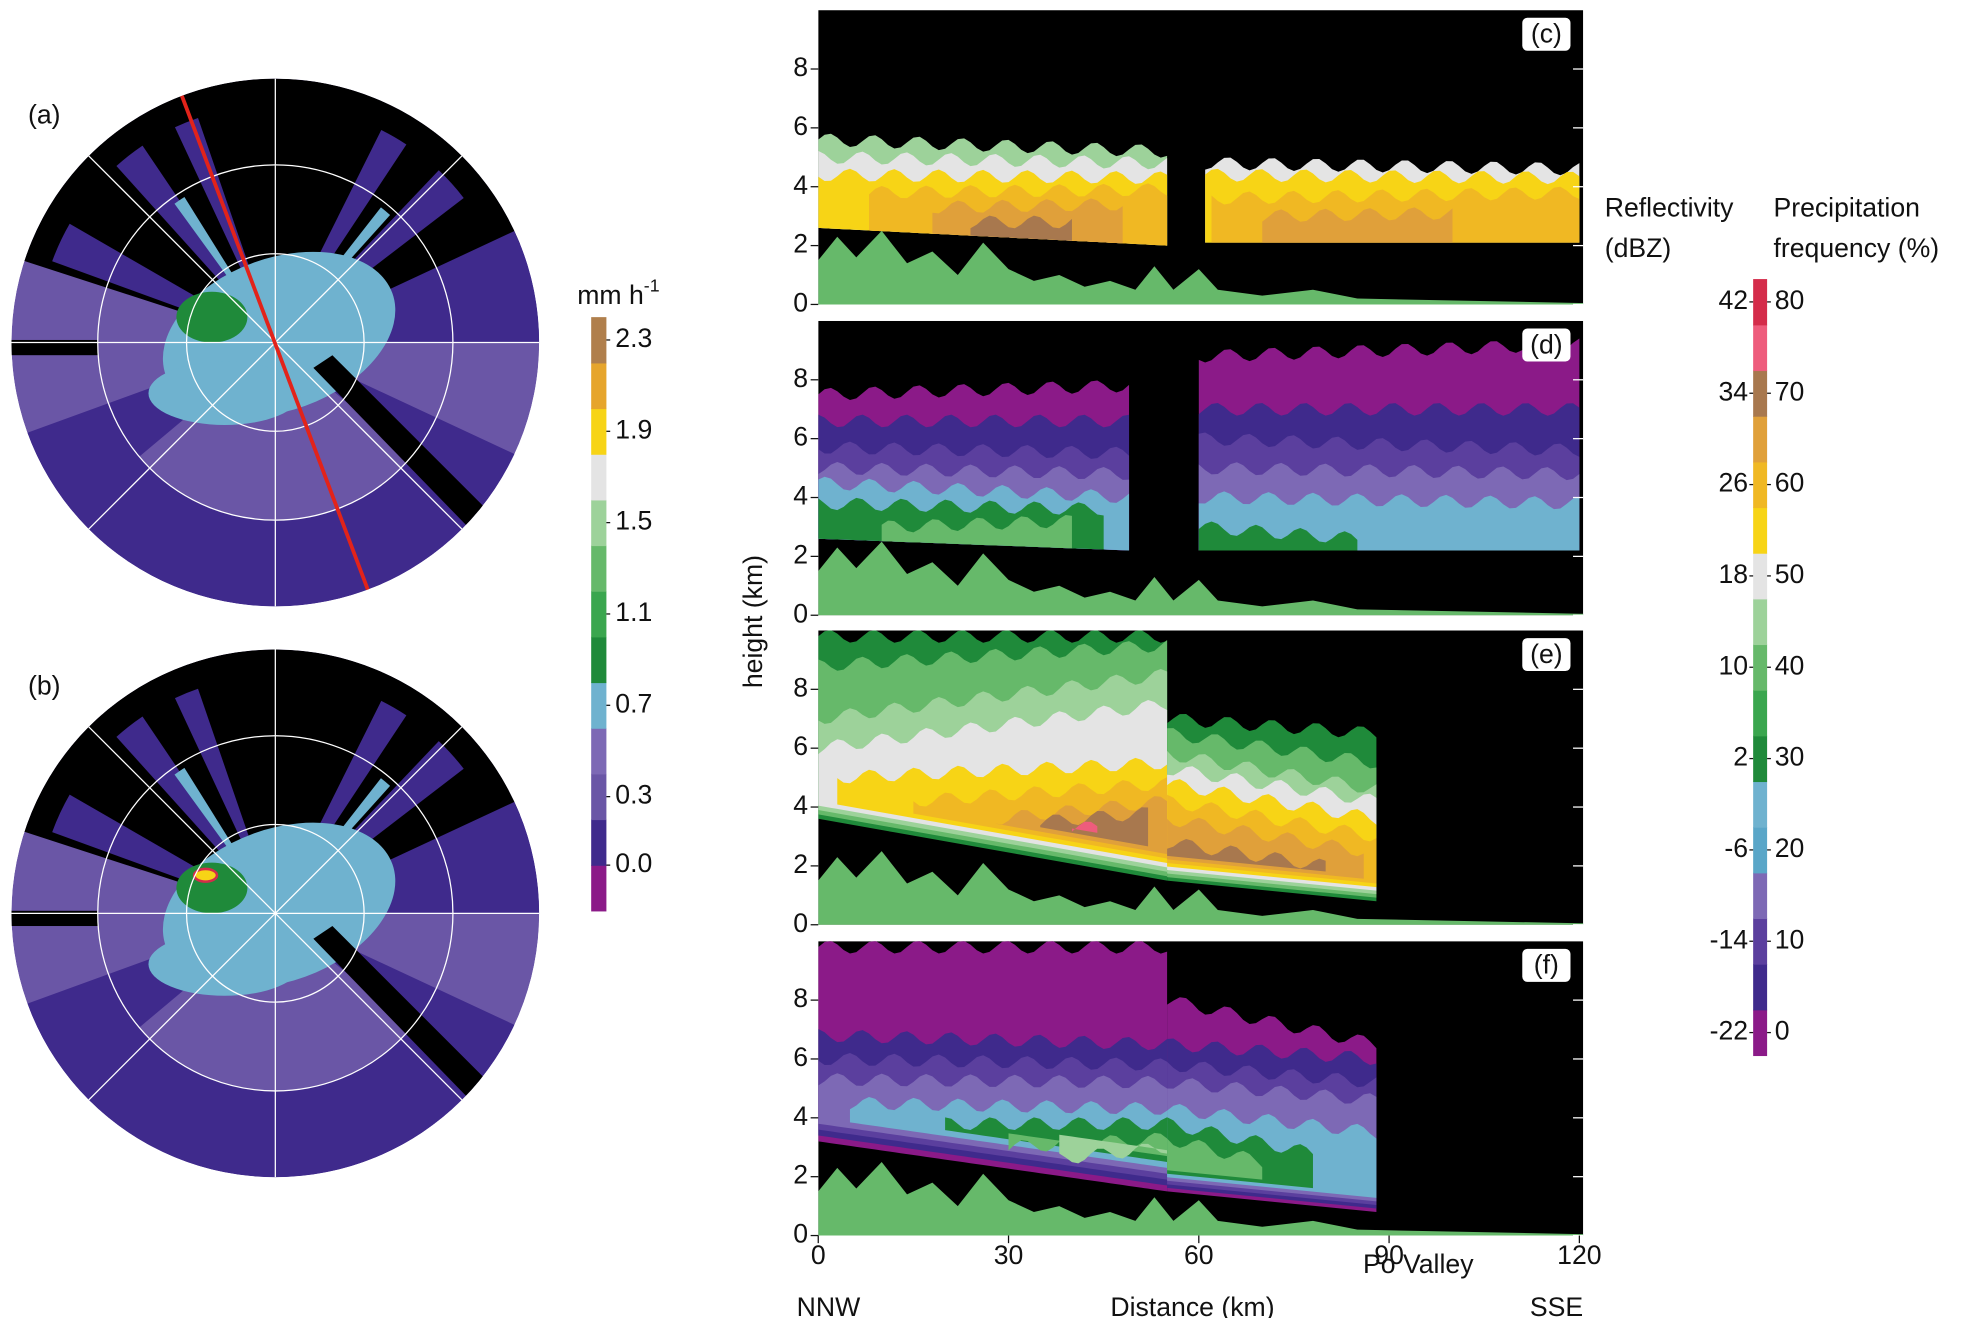  Describe the element at coordinates (1733, 391) in the screenshot. I see `colorbar-tick-label: 34` at that location.